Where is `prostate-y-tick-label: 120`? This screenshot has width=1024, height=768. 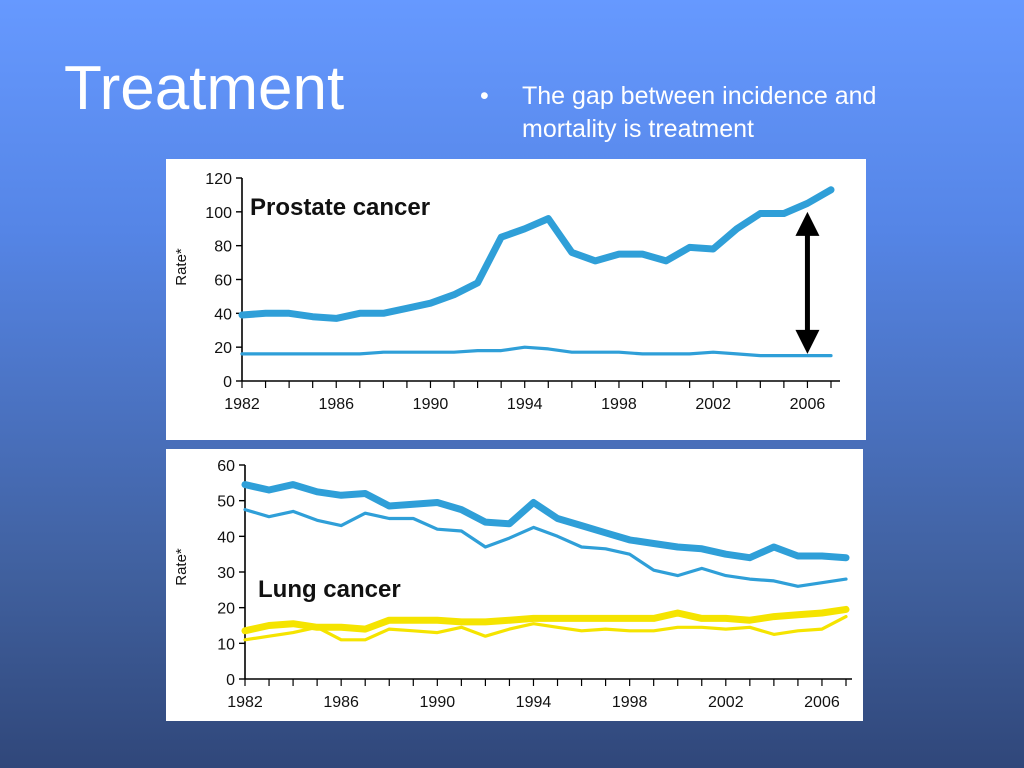
prostate-y-tick-label: 120 is located at coordinates (218, 179).